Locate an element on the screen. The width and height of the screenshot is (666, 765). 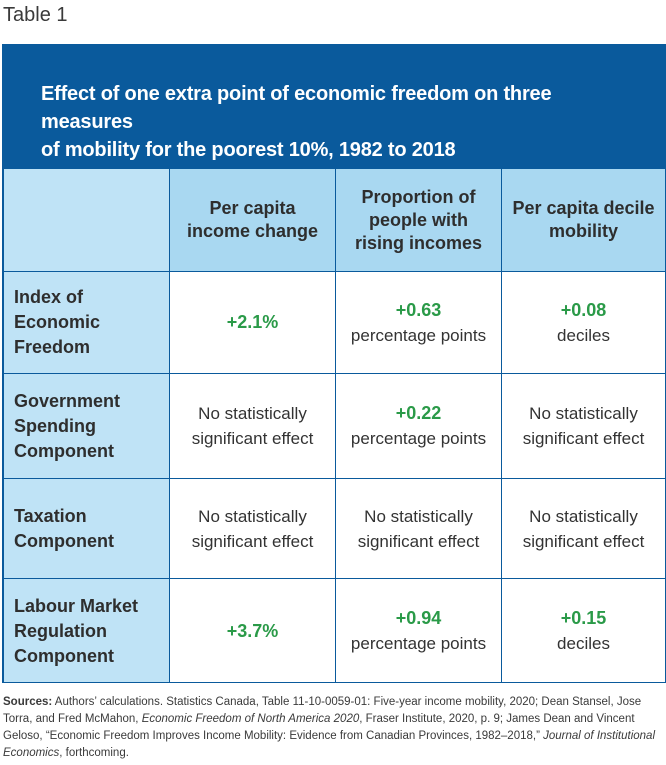
column-header-decile-mobility: Per capita decile mobility is located at coordinates (583, 220).